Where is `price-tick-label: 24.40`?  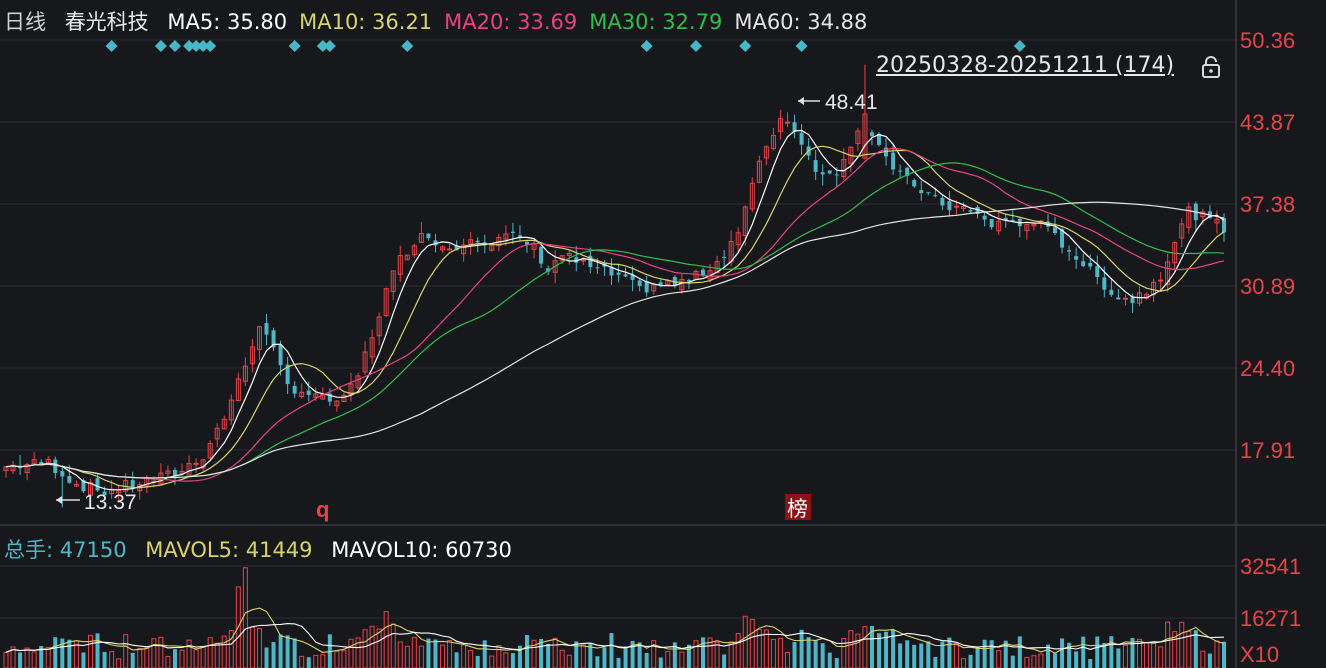
price-tick-label: 24.40 is located at coordinates (1267, 368).